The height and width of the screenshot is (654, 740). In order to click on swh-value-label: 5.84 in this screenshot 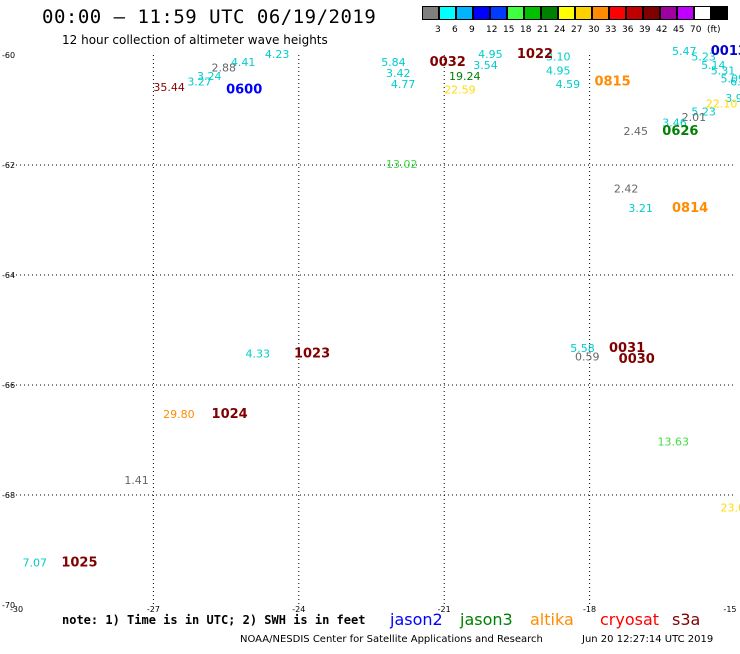, I will do `click(393, 62)`.